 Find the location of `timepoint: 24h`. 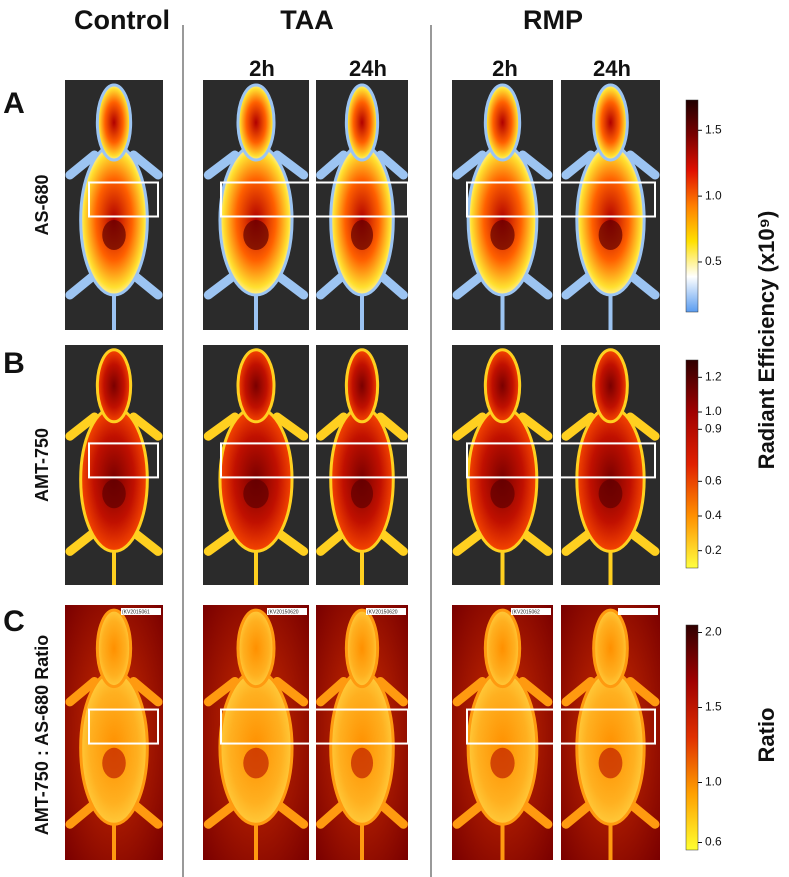

timepoint: 24h is located at coordinates (368, 68).